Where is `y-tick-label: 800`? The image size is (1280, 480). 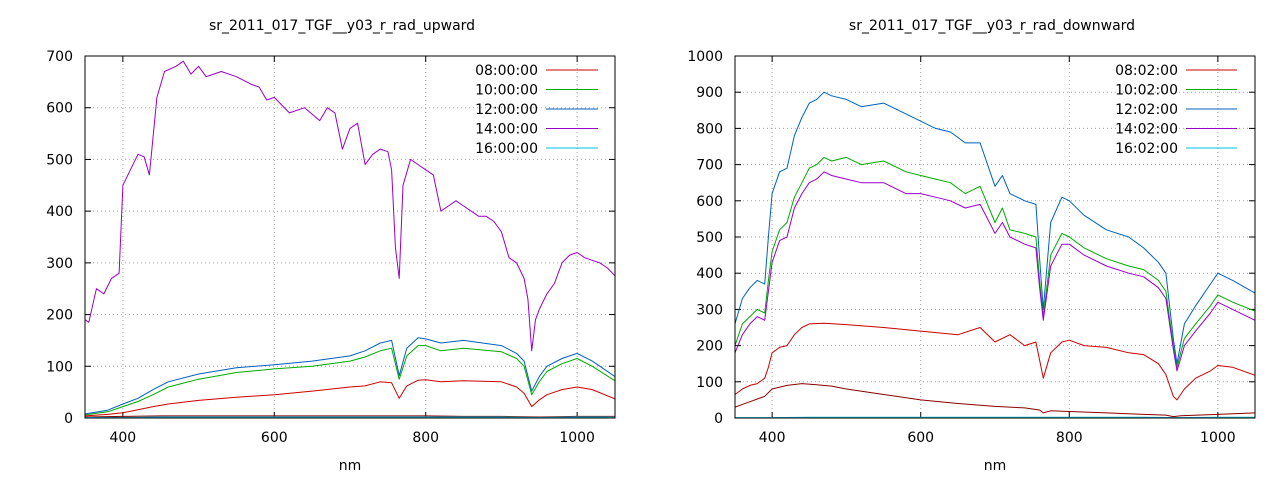
y-tick-label: 800 is located at coordinates (709, 129).